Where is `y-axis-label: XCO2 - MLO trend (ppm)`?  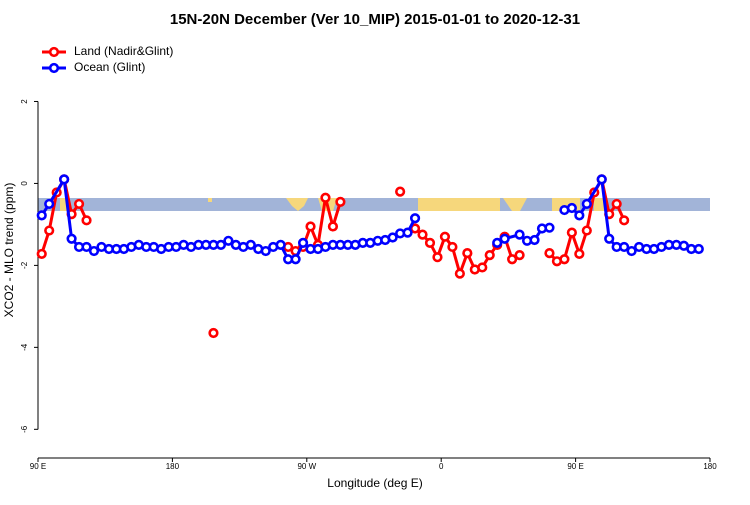
y-axis-label: XCO2 - MLO trend (ppm) is located at coordinates (9, 250).